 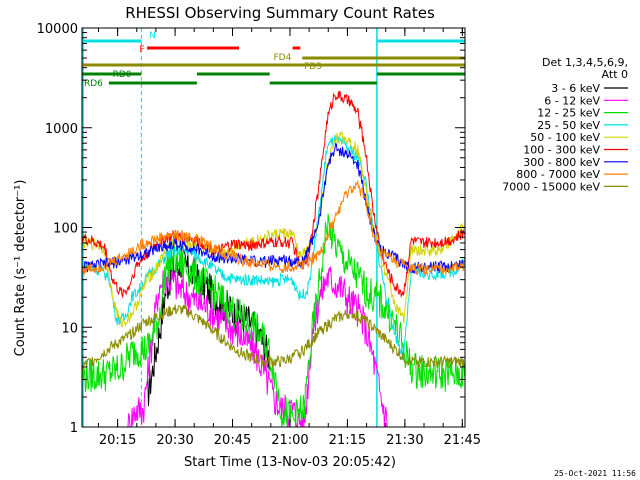 I want to click on legend-label-2: 12 - 25 keV, so click(x=568, y=113).